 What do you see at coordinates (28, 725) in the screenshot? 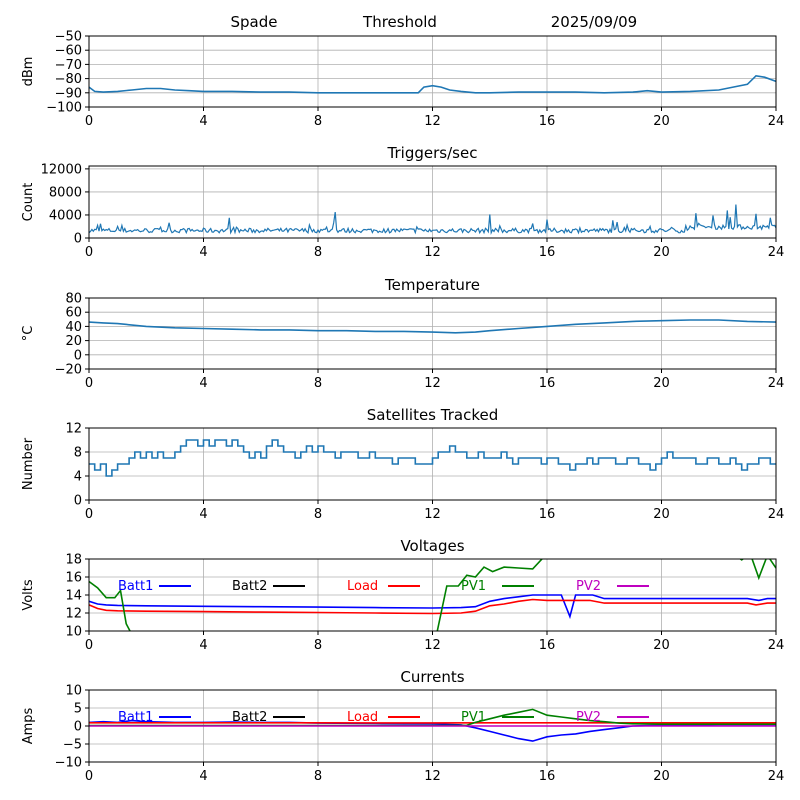
I see `y-axis-label: Amps` at bounding box center [28, 725].